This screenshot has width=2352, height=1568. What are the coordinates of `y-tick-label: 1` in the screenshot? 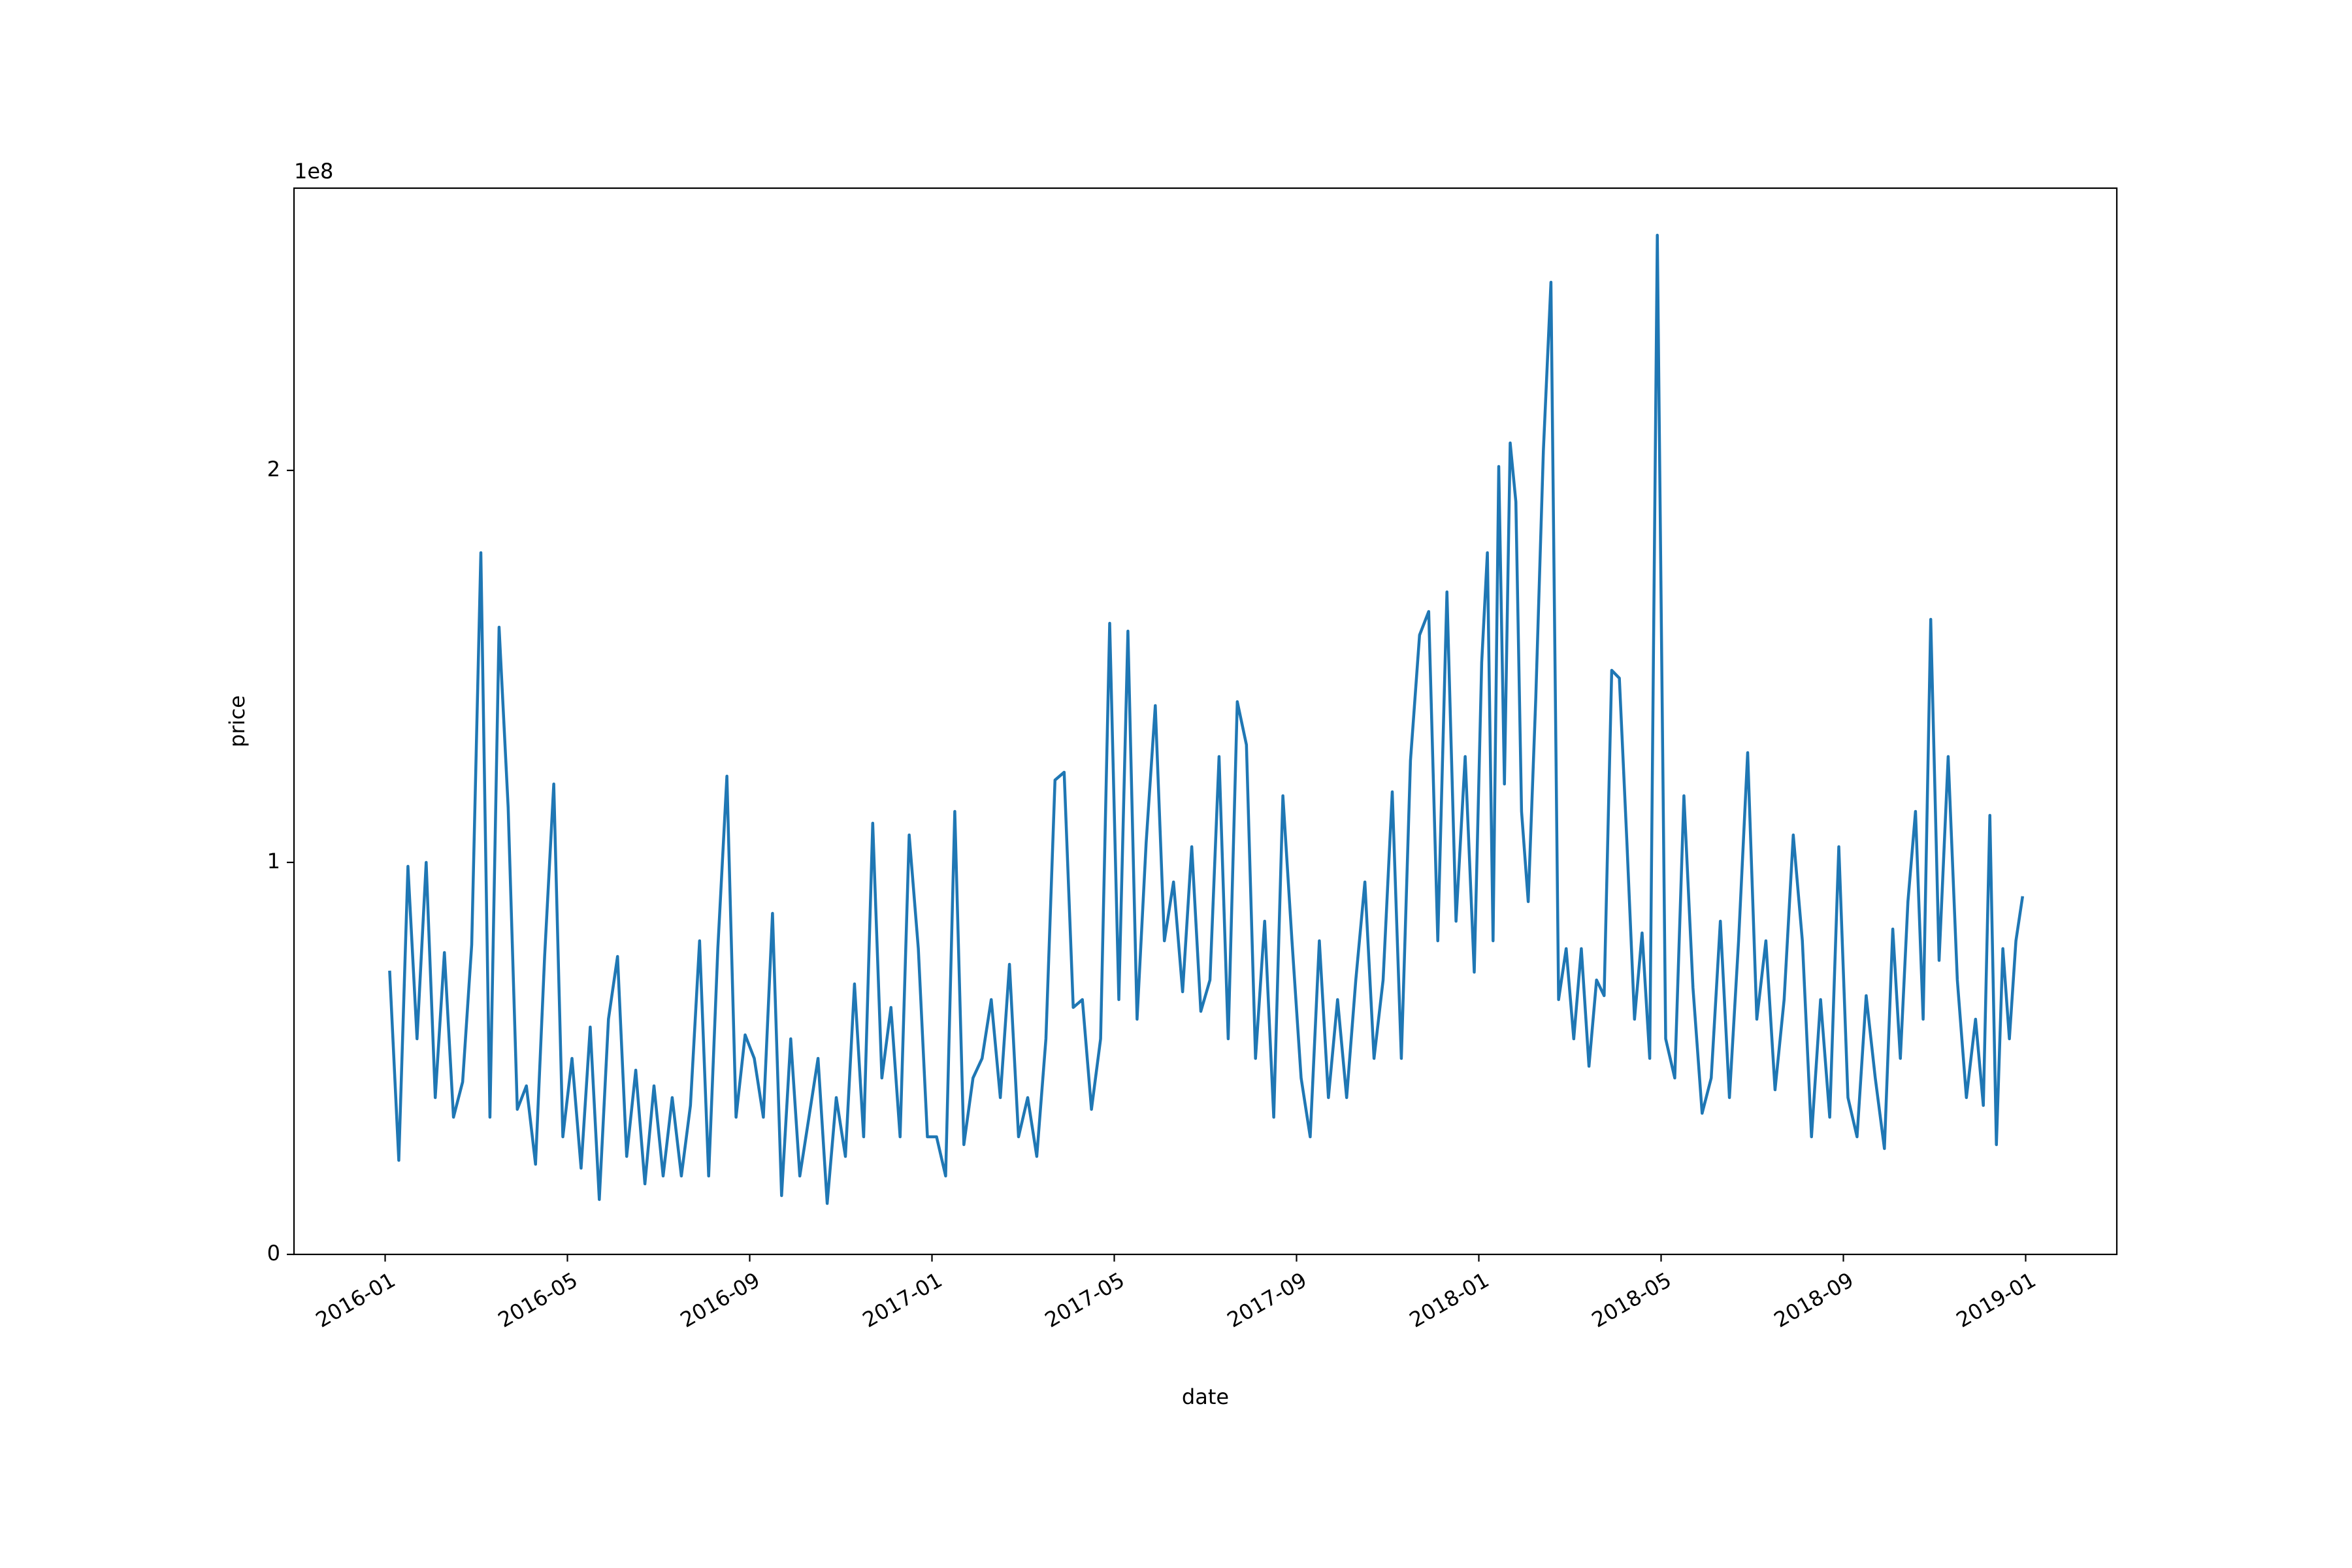 It's located at (273, 861).